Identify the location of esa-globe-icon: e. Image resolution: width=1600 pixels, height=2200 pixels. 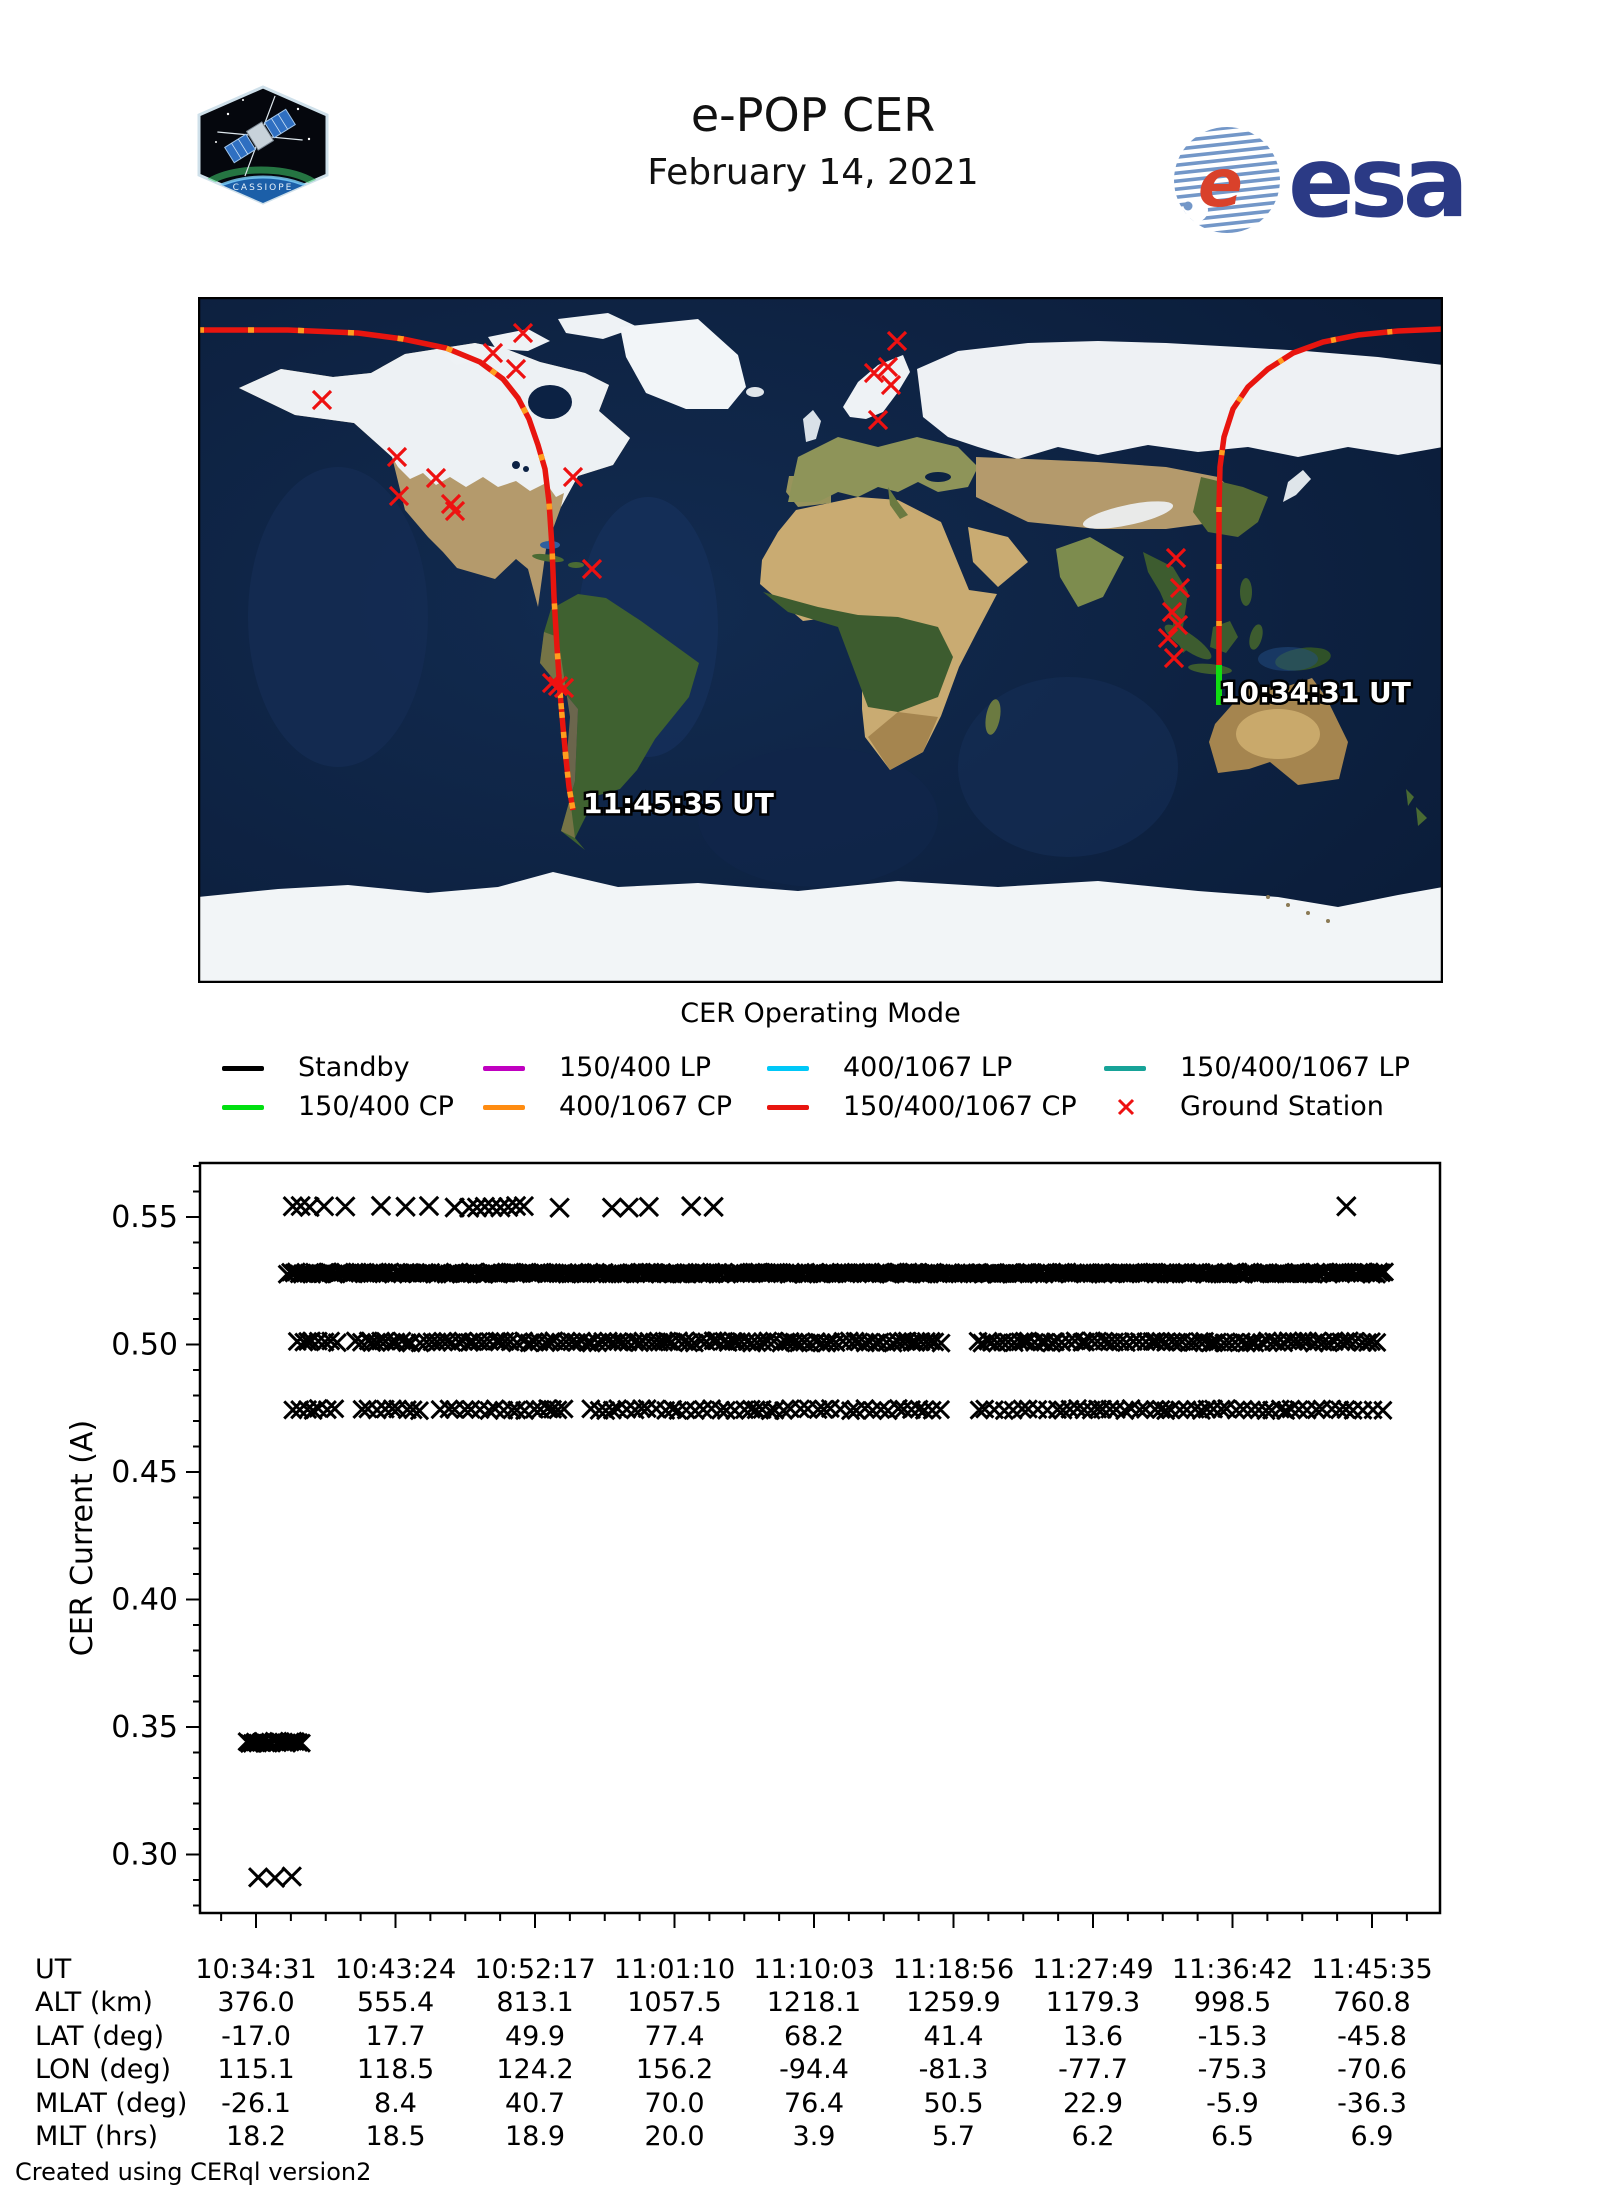
(1227, 180).